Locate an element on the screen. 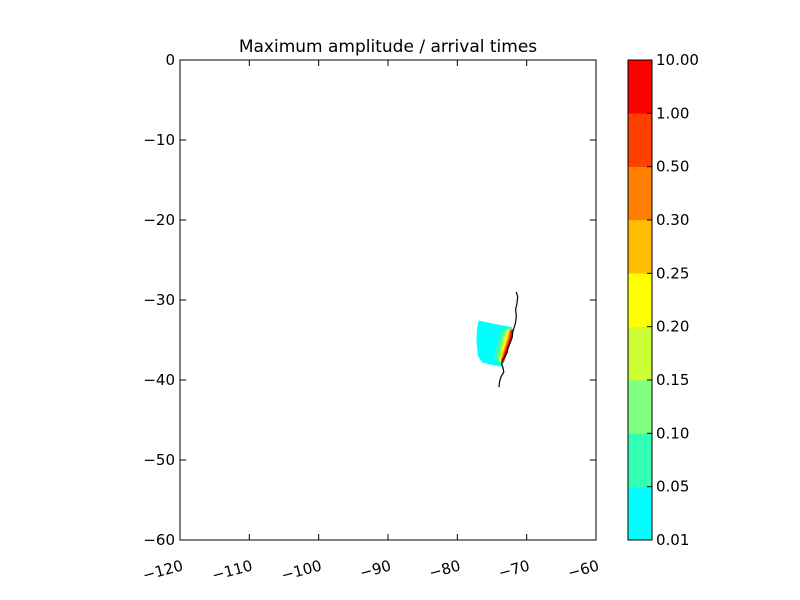 Image resolution: width=800 pixels, height=600 pixels. coastline is located at coordinates (508, 339).